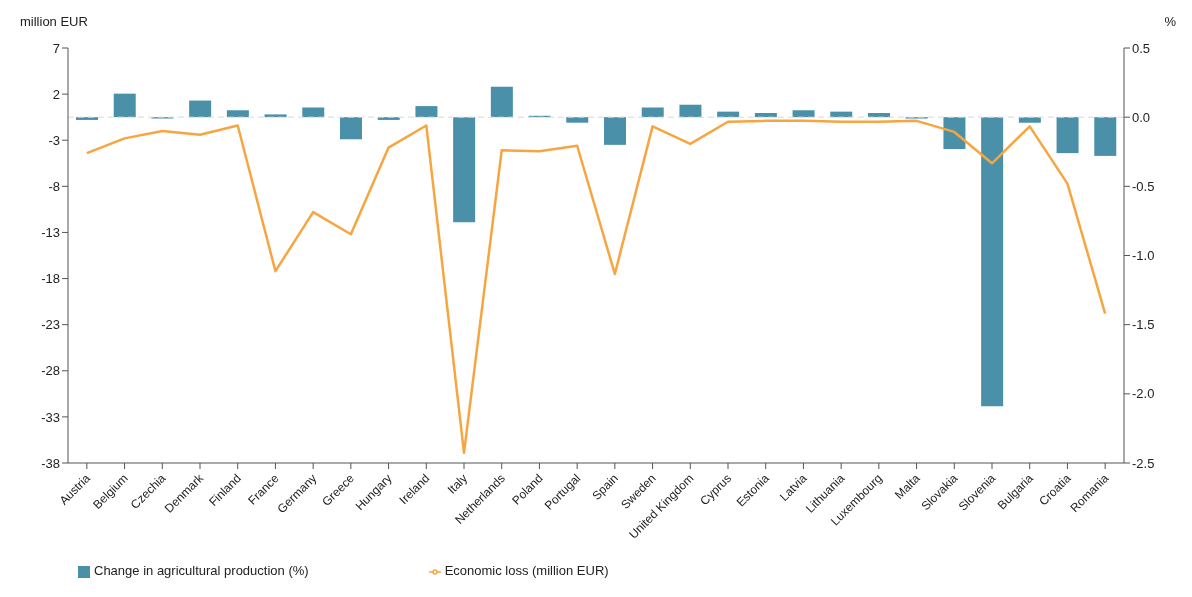 This screenshot has width=1192, height=597. Describe the element at coordinates (50, 463) in the screenshot. I see `y-tick-label: -38` at that location.